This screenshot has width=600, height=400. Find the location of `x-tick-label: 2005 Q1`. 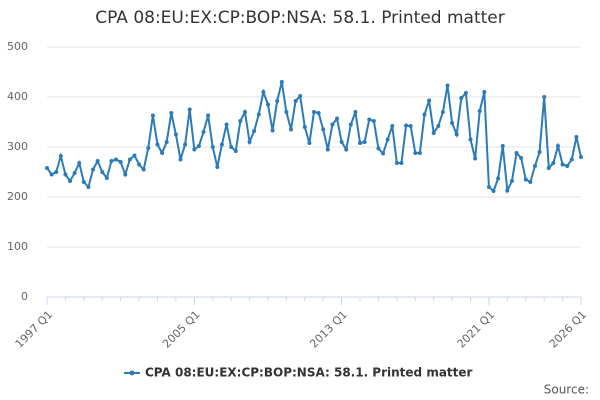

x-tick-label: 2005 Q1 is located at coordinates (181, 329).